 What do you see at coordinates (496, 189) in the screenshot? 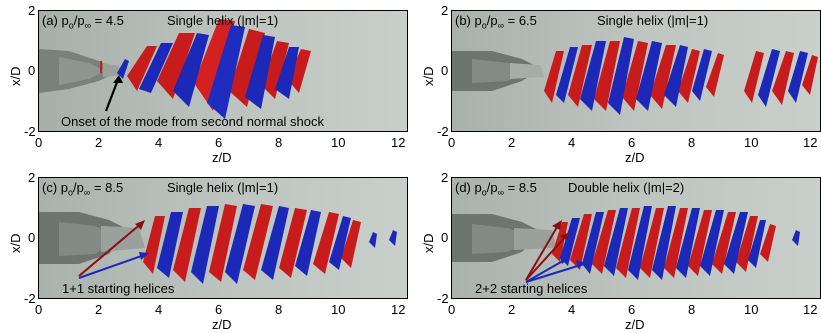
I see `panel-label: (d) po/p∞ = 8.5` at bounding box center [496, 189].